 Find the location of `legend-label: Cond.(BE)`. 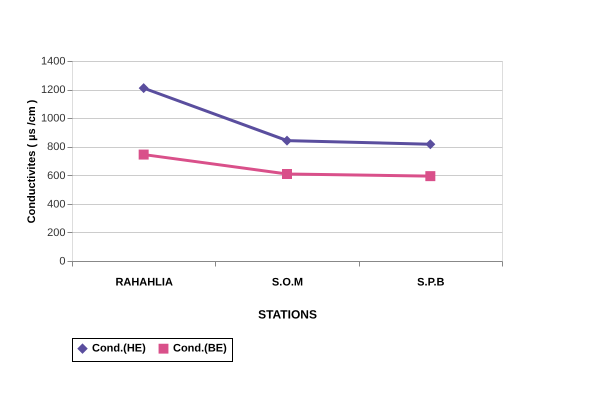

legend-label: Cond.(BE) is located at coordinates (200, 348).